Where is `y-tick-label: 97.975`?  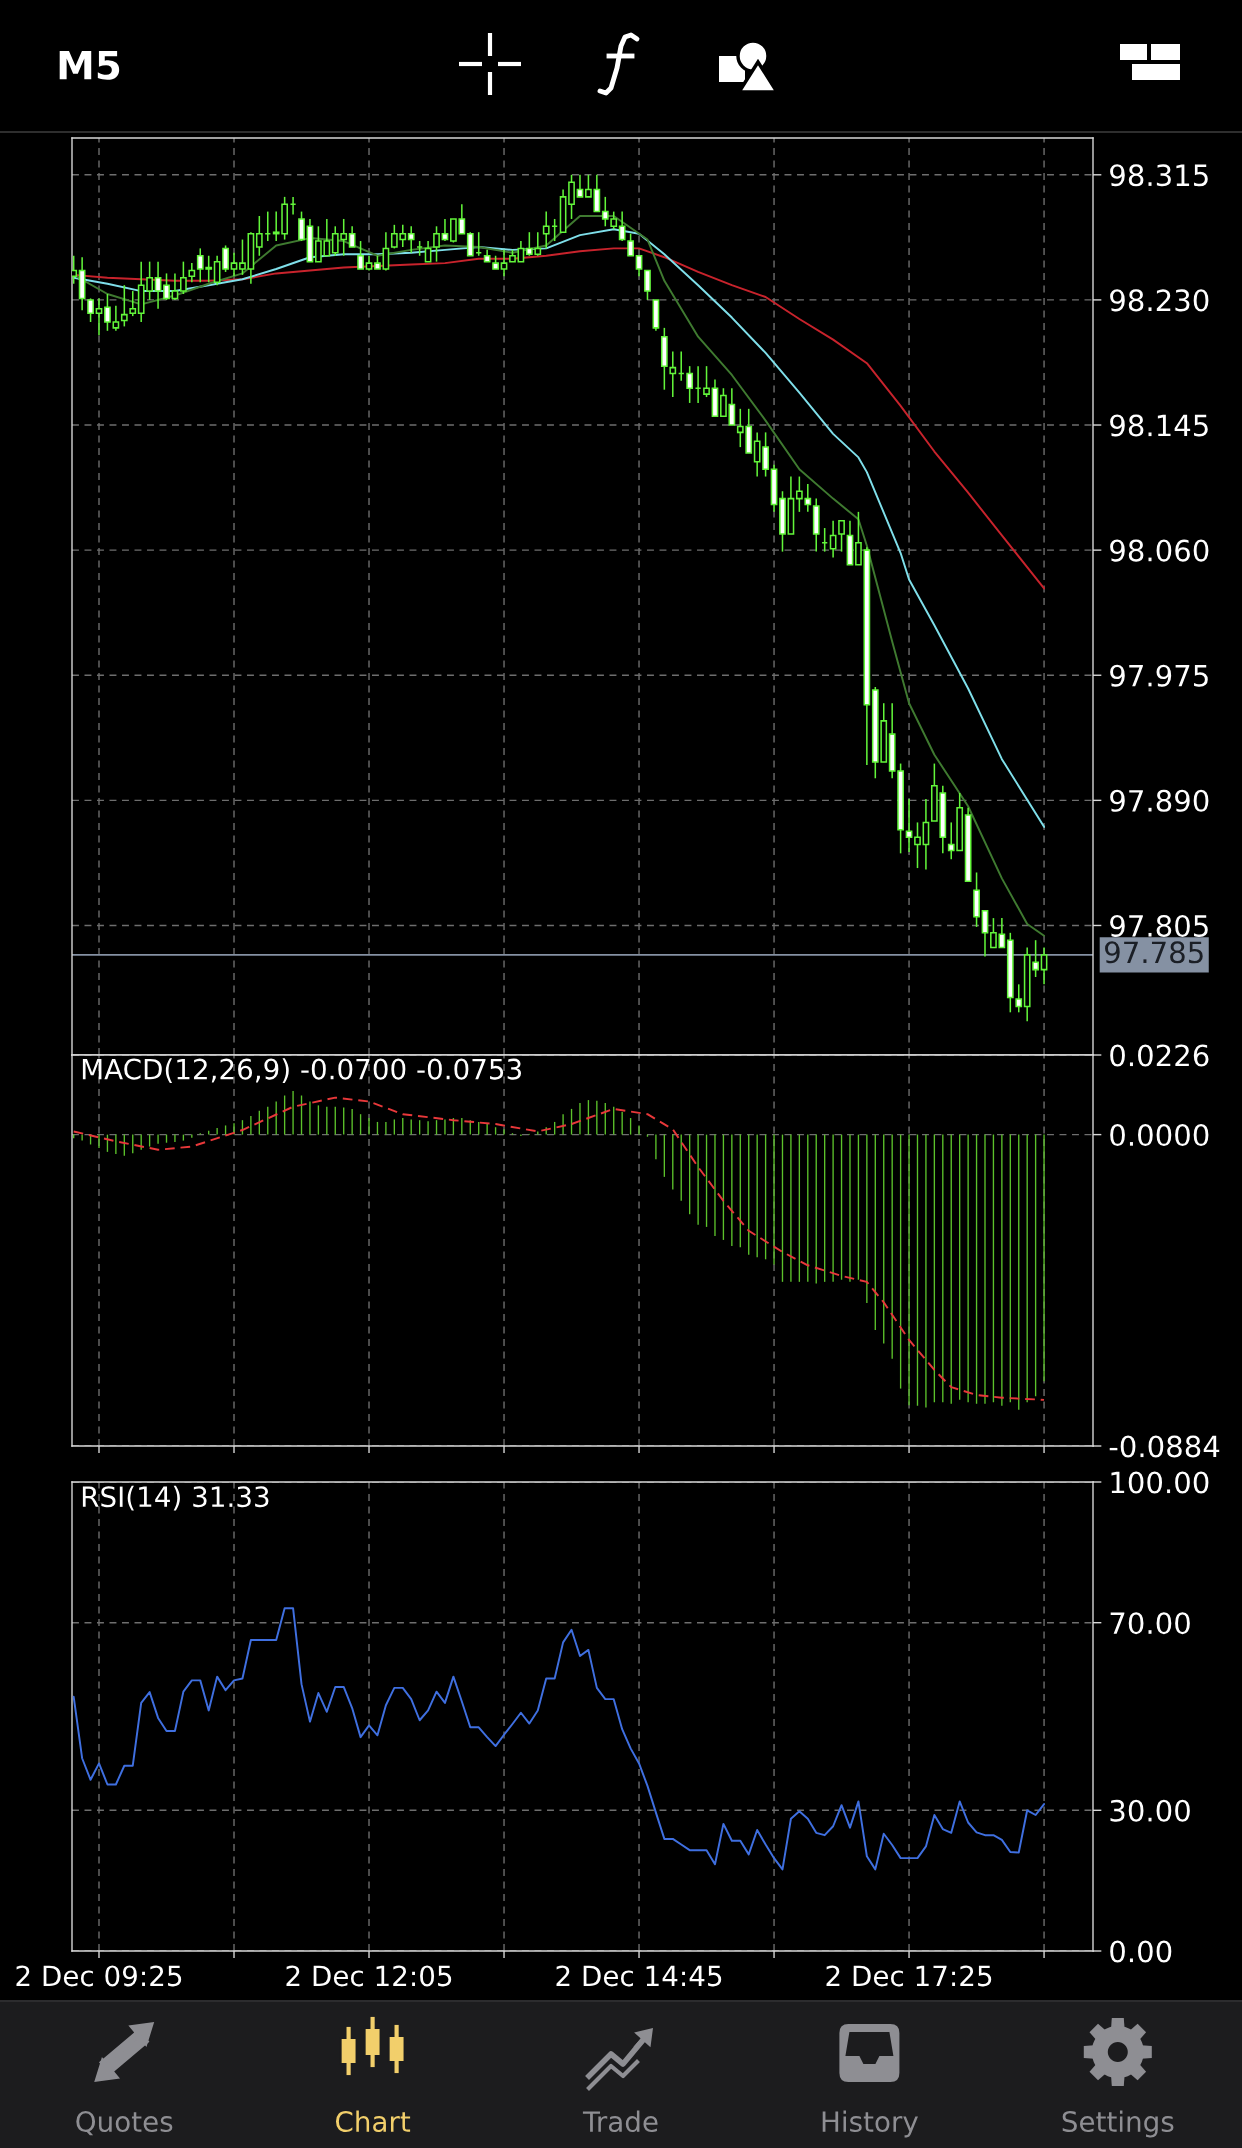 y-tick-label: 97.975 is located at coordinates (1159, 675).